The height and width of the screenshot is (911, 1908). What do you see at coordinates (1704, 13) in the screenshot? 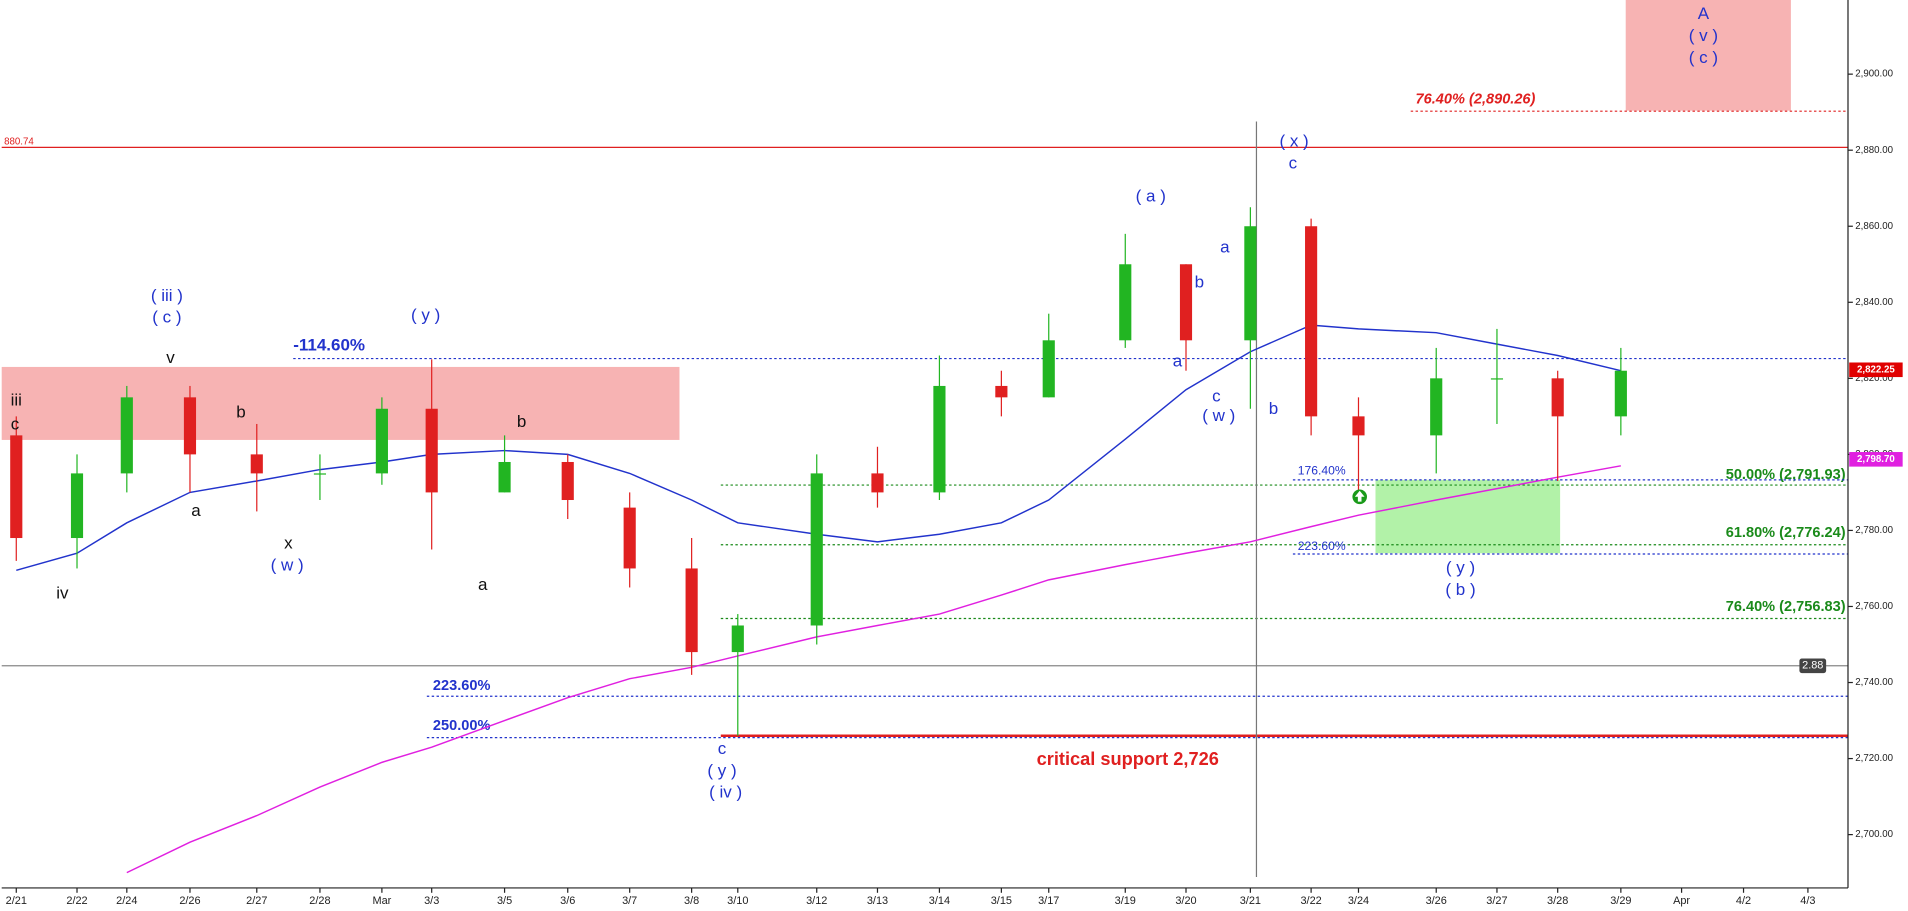
I see `wave-label: A` at bounding box center [1704, 13].